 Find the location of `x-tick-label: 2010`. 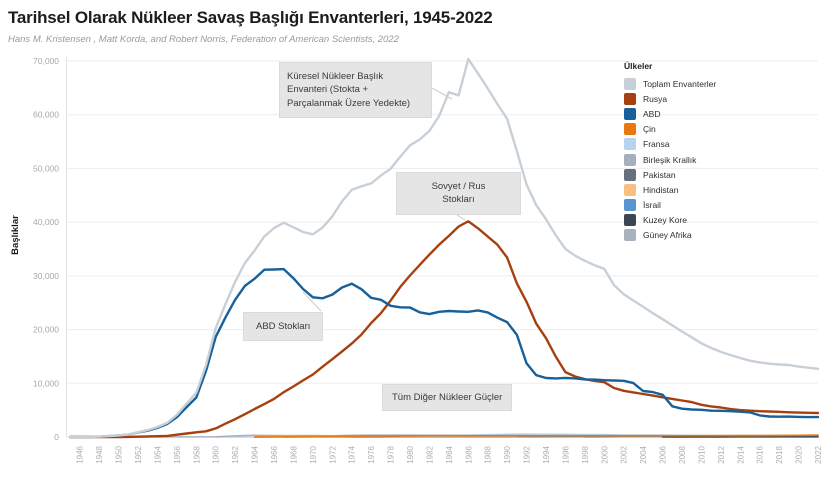

x-tick-label: 2010 is located at coordinates (701, 454).